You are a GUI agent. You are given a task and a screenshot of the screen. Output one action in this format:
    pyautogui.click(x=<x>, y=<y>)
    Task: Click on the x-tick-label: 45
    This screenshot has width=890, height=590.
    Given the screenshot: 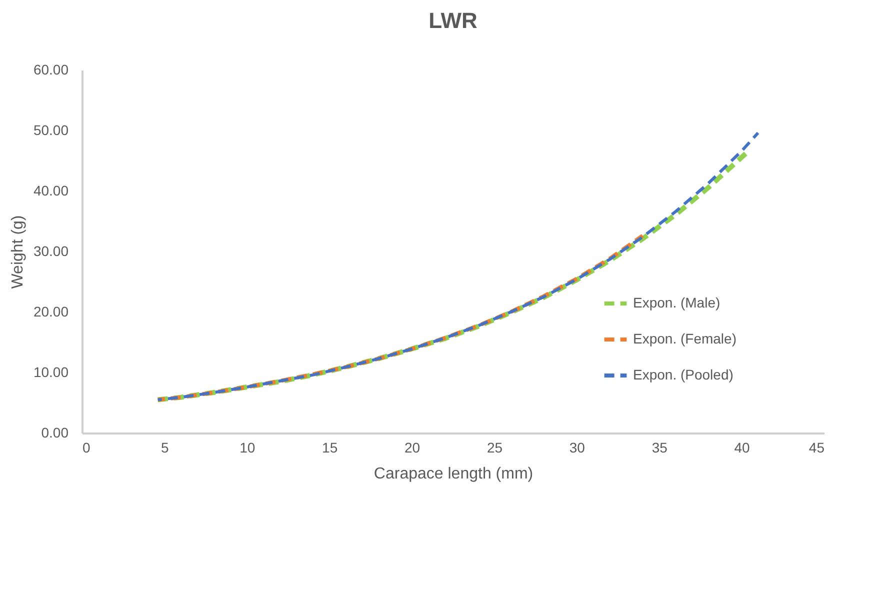 What is the action you would take?
    pyautogui.click(x=816, y=448)
    